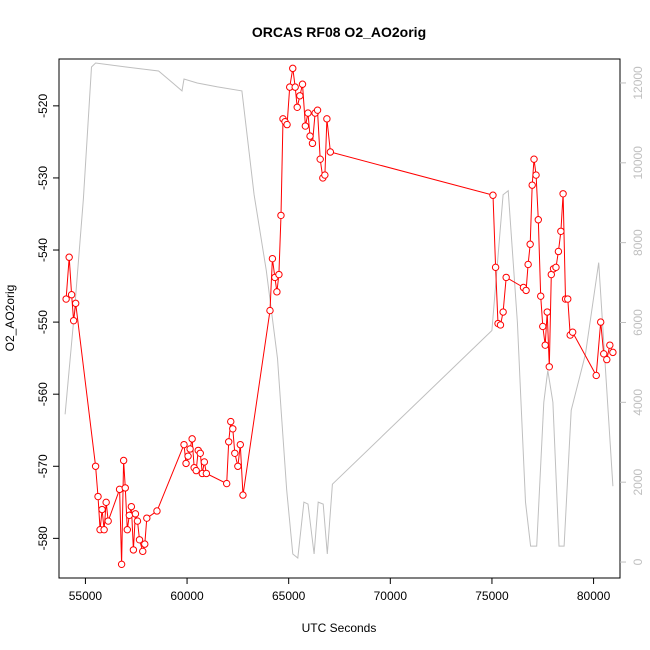 This screenshot has height=650, width=650. I want to click on y2-tick-label: 12000, so click(638, 83).